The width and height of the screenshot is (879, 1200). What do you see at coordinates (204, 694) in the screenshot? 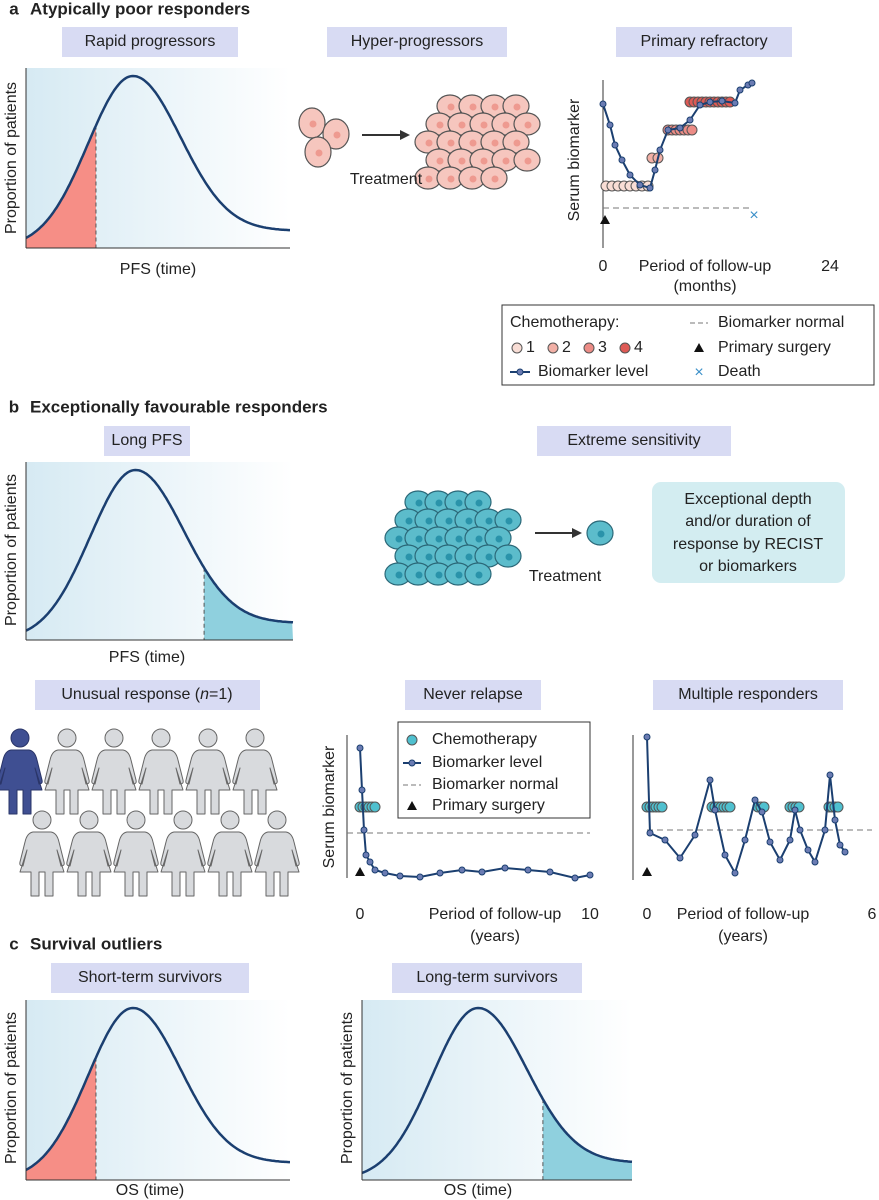
I see `label-part: n` at bounding box center [204, 694].